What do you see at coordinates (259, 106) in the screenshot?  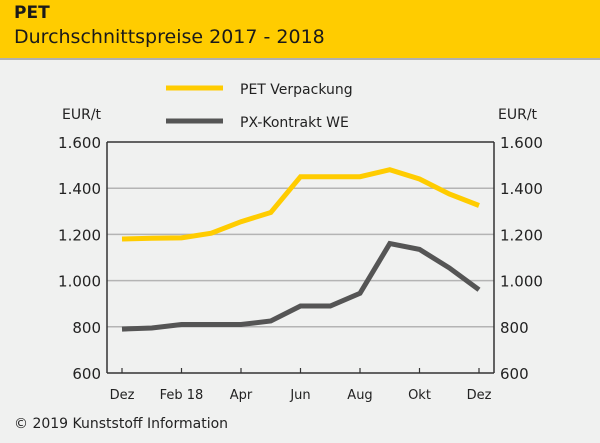 I see `legend: PET Verpackung PX-Kontrakt WE` at bounding box center [259, 106].